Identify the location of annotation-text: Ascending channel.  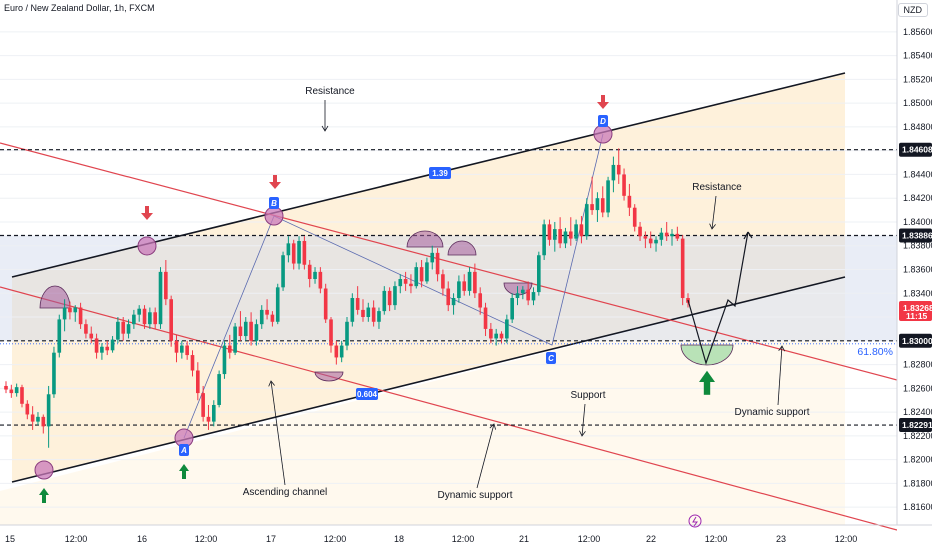
(285, 492).